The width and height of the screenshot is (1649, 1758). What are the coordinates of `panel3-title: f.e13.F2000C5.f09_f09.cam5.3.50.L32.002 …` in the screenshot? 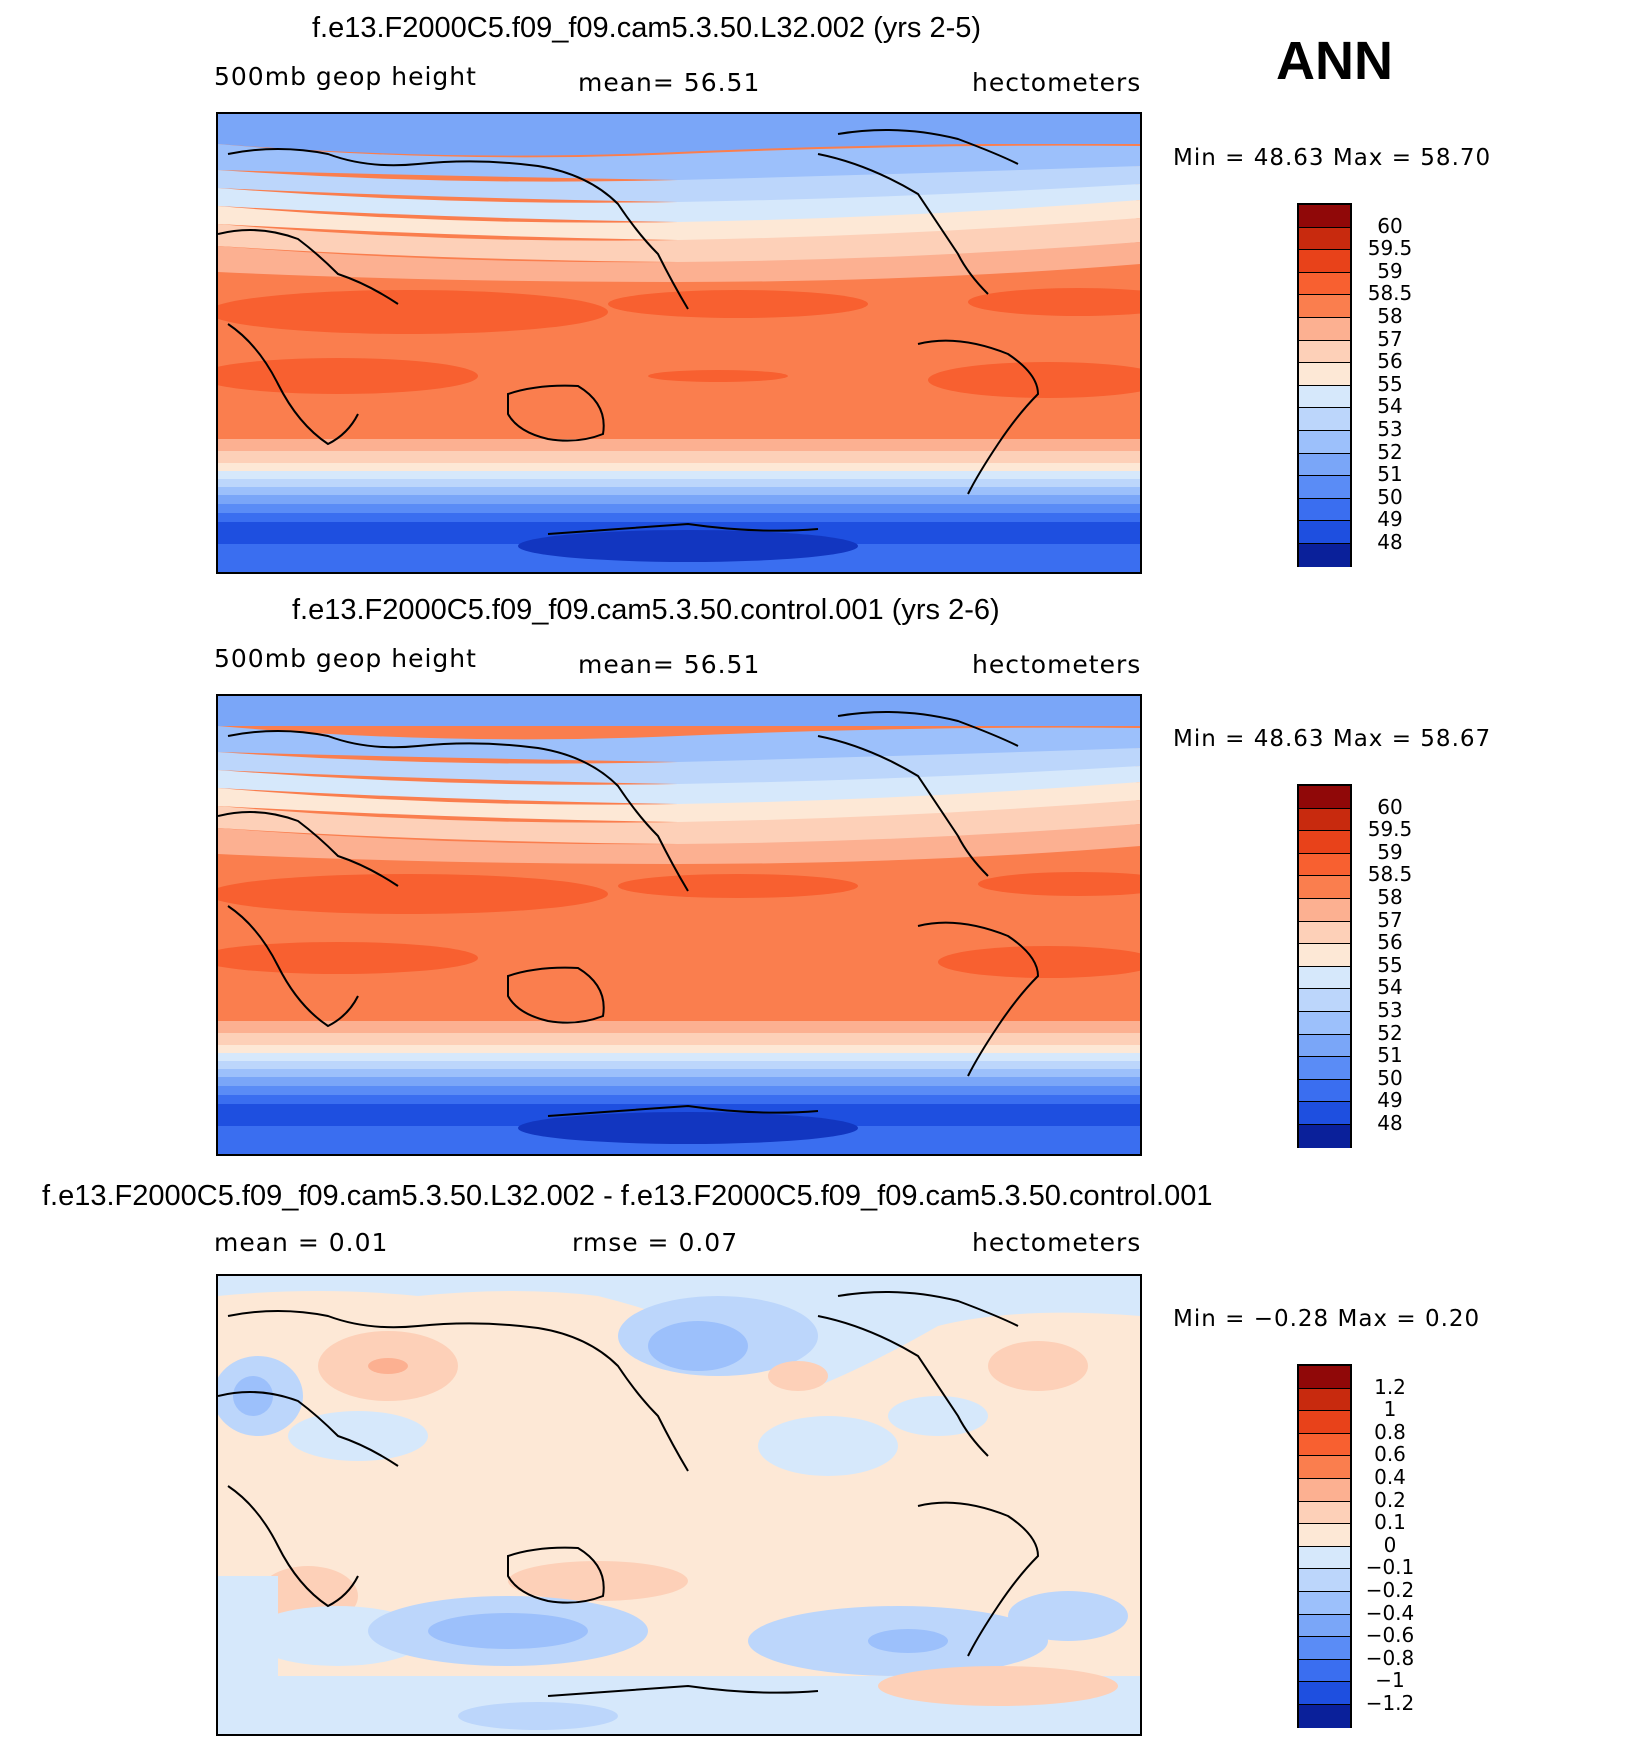 It's located at (627, 1196).